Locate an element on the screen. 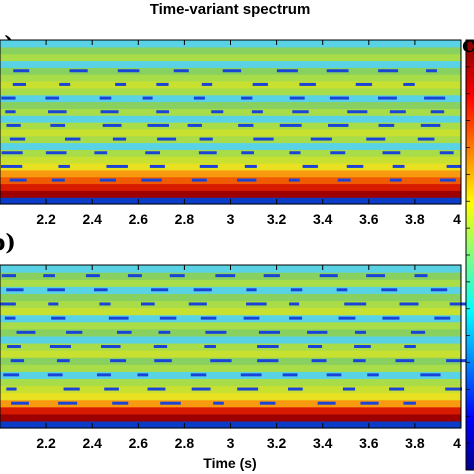 Image resolution: width=474 pixels, height=474 pixels. x-tick-label: 4 is located at coordinates (457, 443).